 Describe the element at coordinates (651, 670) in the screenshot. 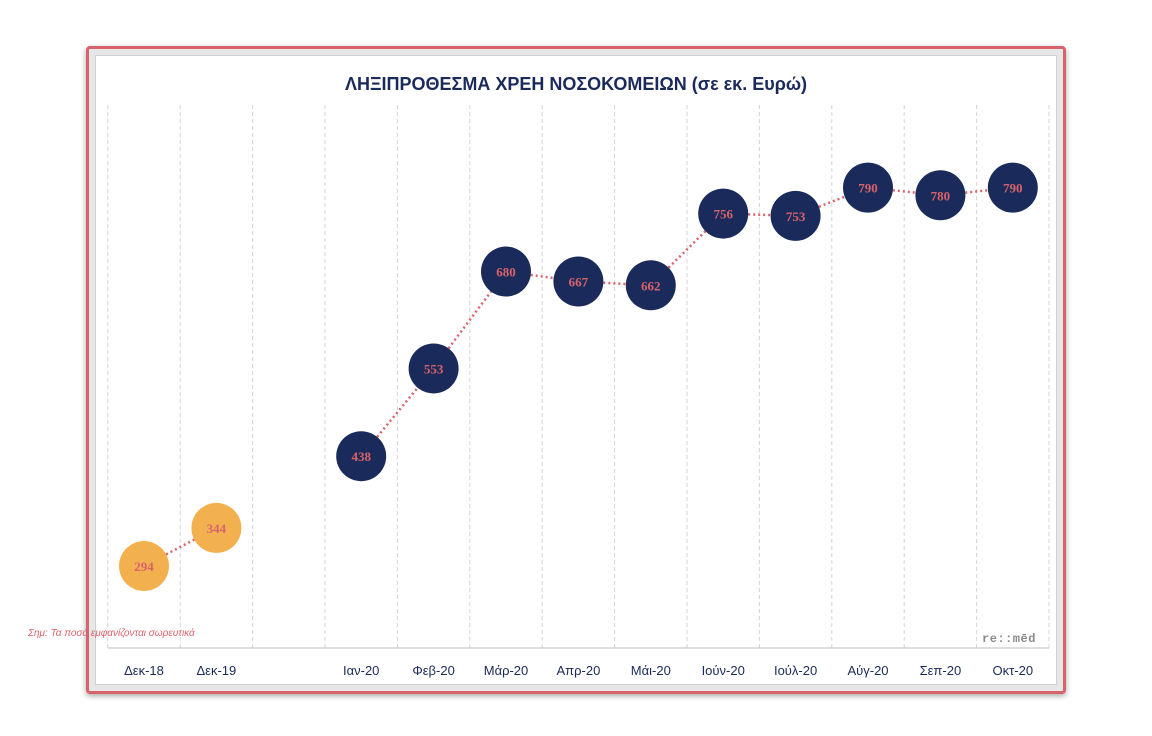

I see `x-tick-label: Μάι-20` at that location.